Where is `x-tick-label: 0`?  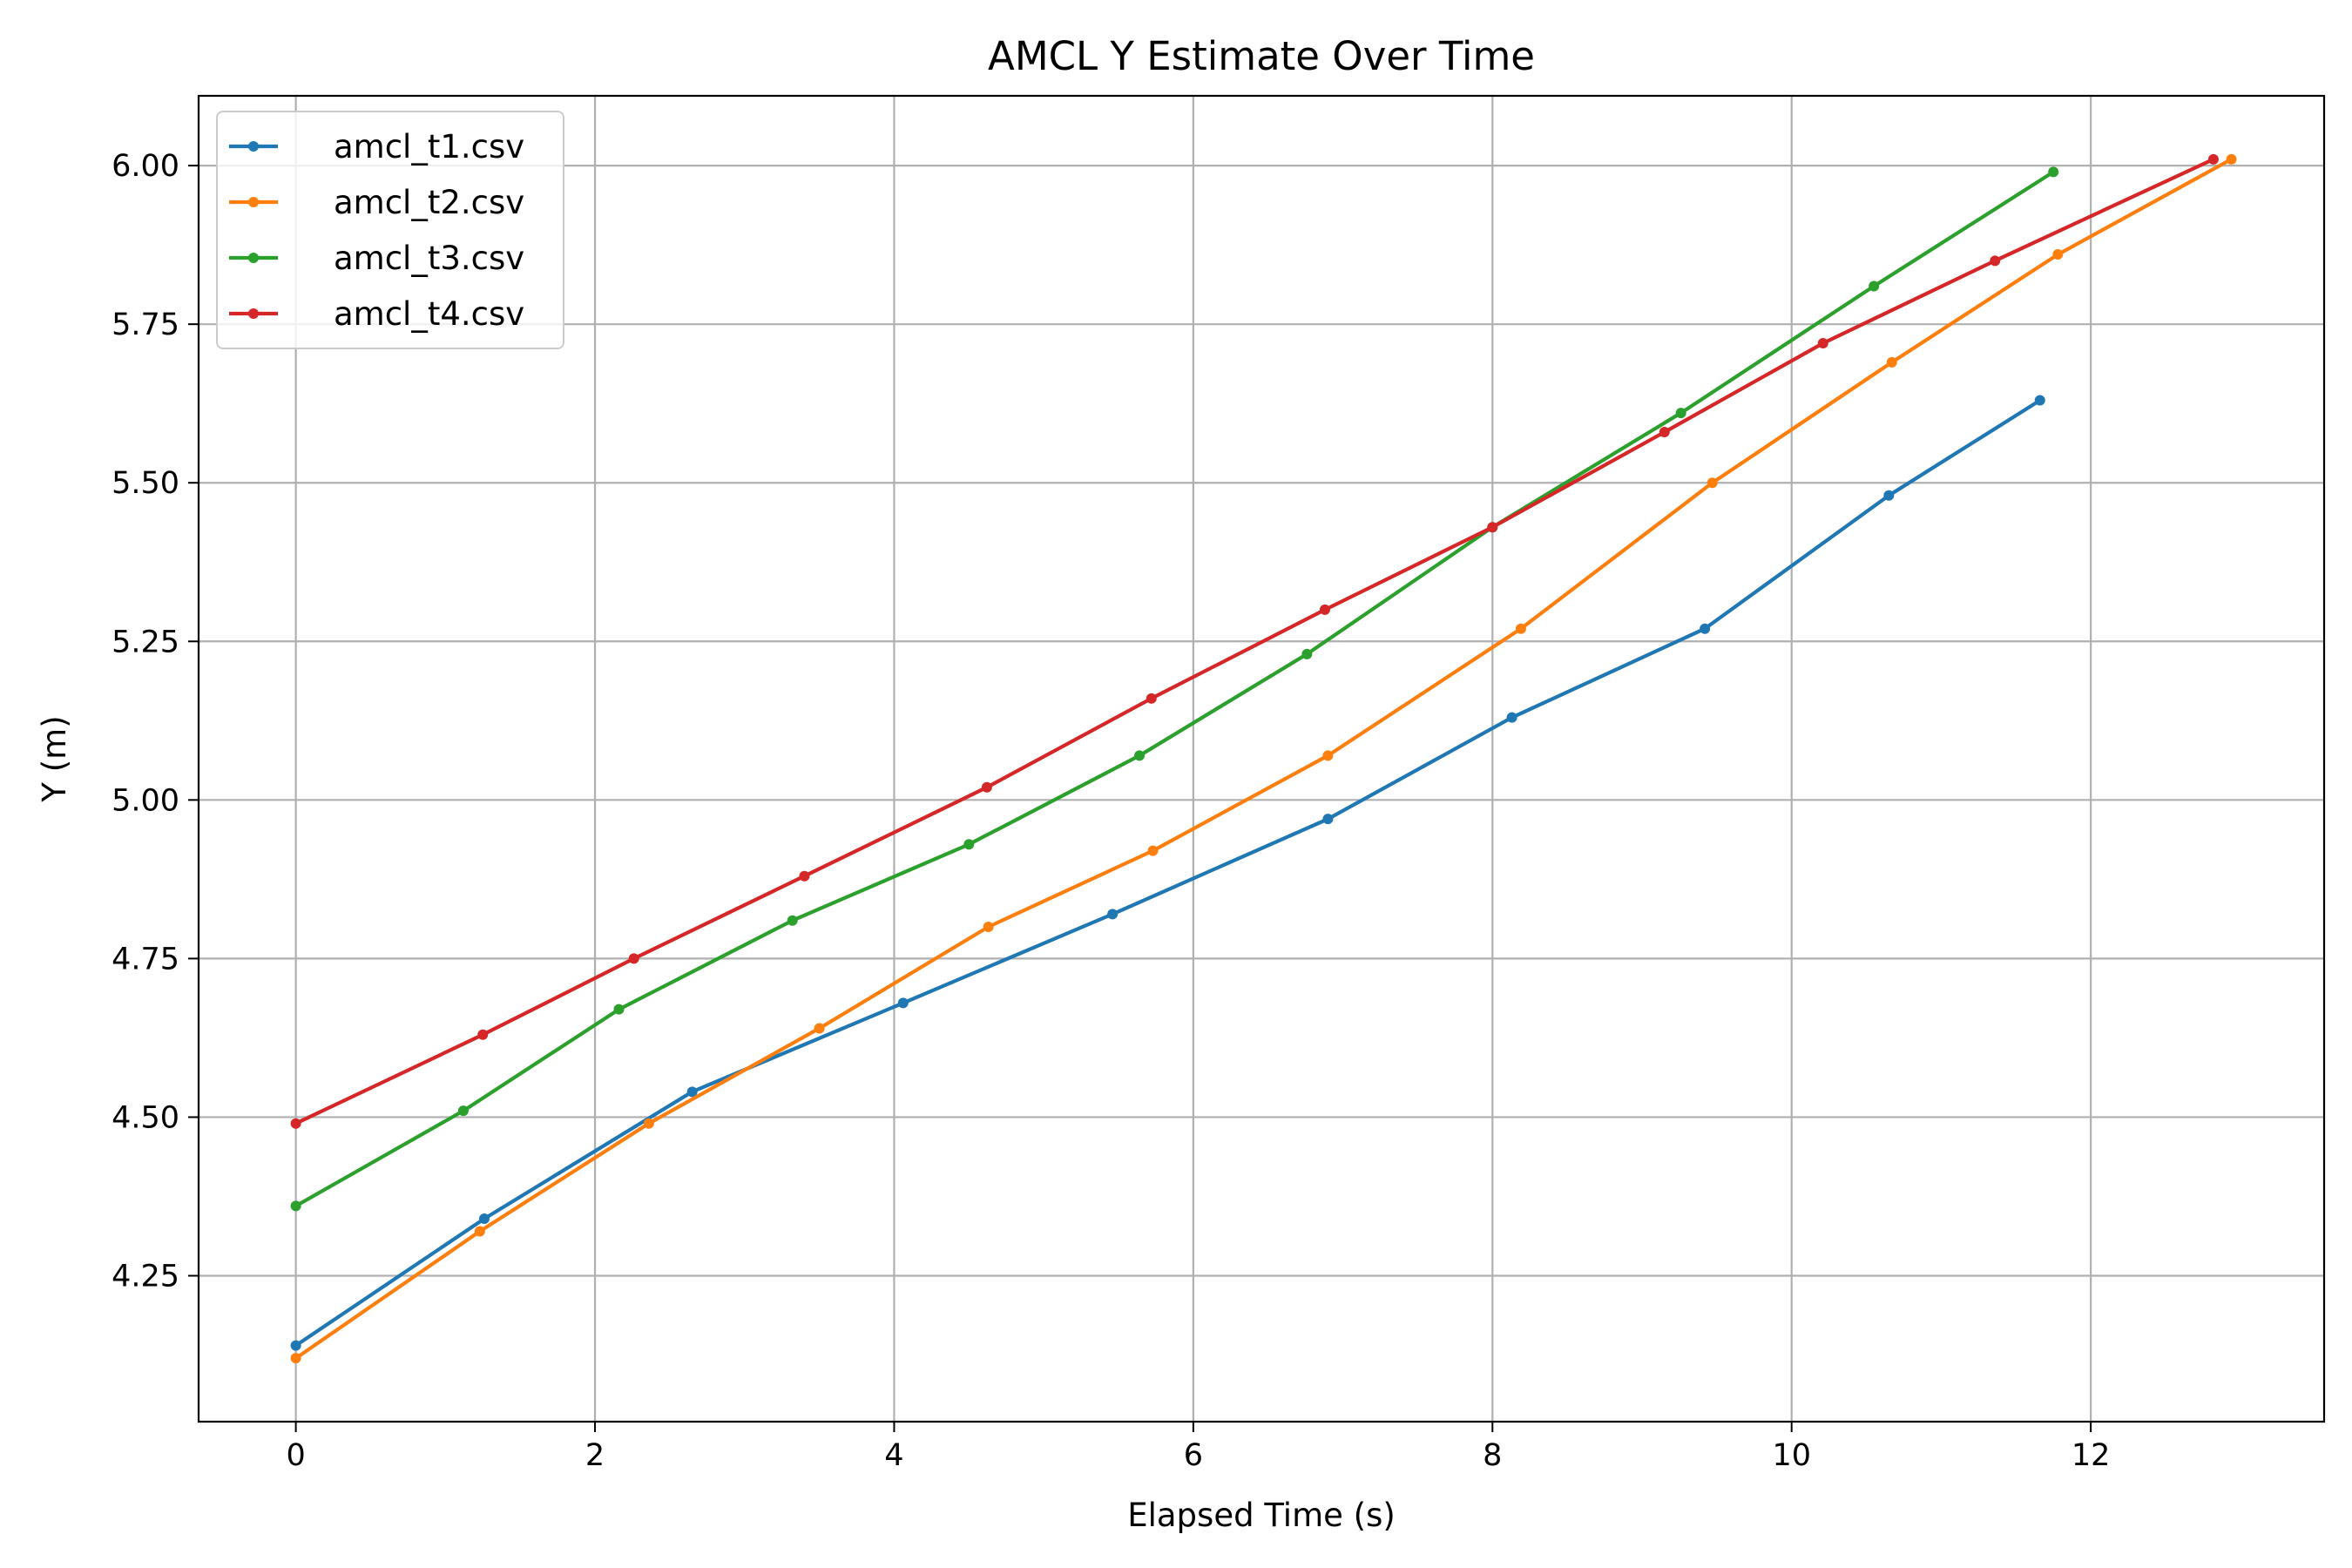
x-tick-label: 0 is located at coordinates (295, 1456).